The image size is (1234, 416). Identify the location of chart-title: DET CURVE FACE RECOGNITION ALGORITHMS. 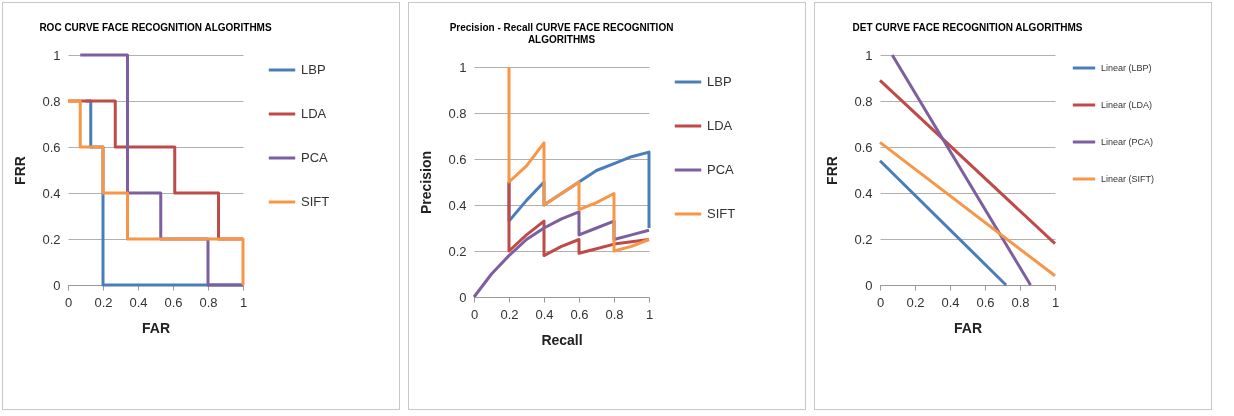
(967, 27).